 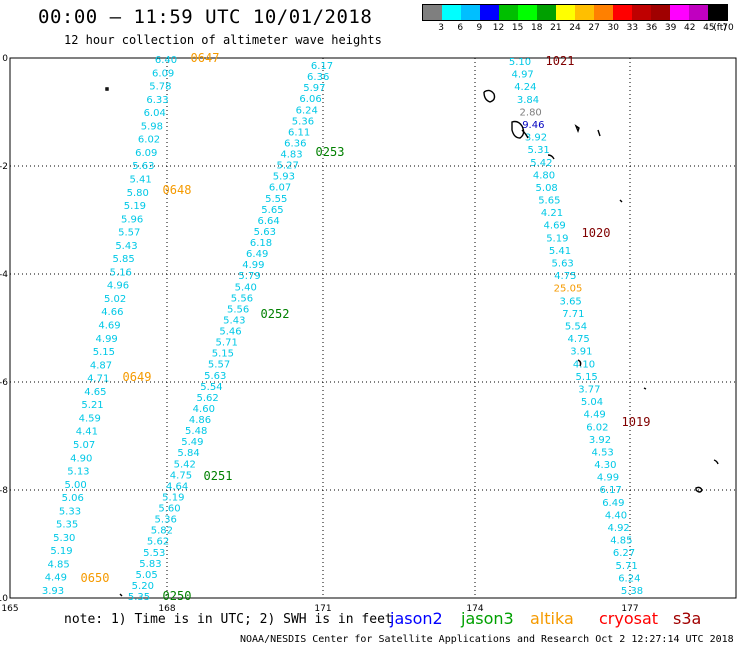 I want to click on color-scale-label: 24, so click(x=575, y=28).